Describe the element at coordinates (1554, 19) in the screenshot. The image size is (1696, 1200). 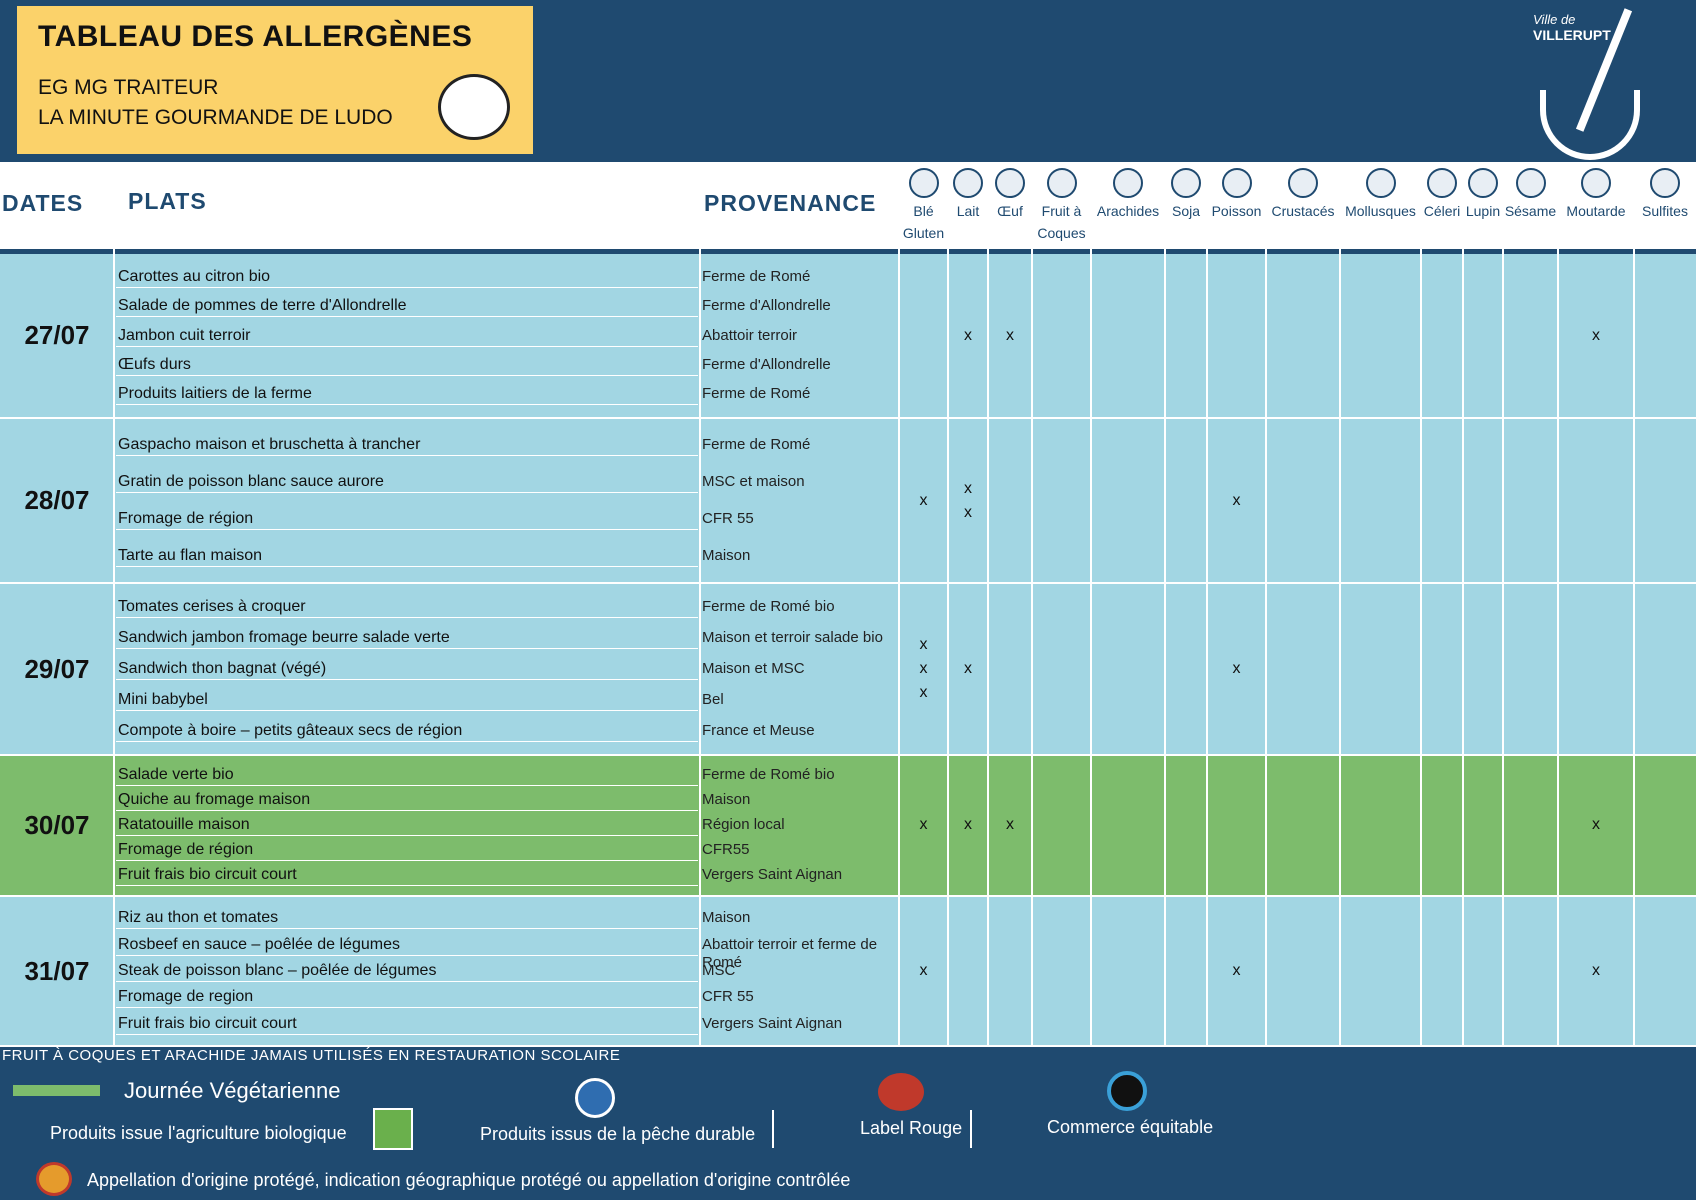
I see `logo-text: Ville de` at that location.